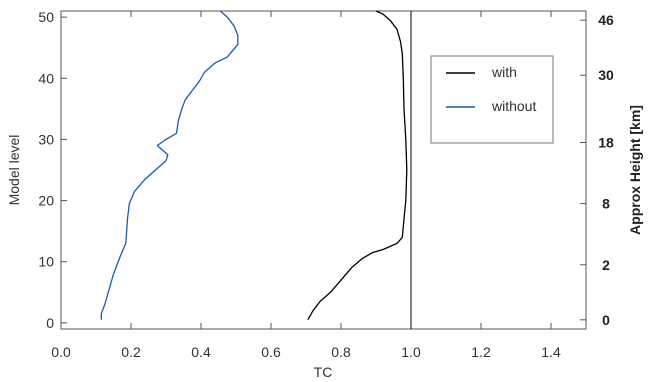 This screenshot has height=382, width=649. What do you see at coordinates (46, 17) in the screenshot?
I see `y-tick-label: 50` at bounding box center [46, 17].